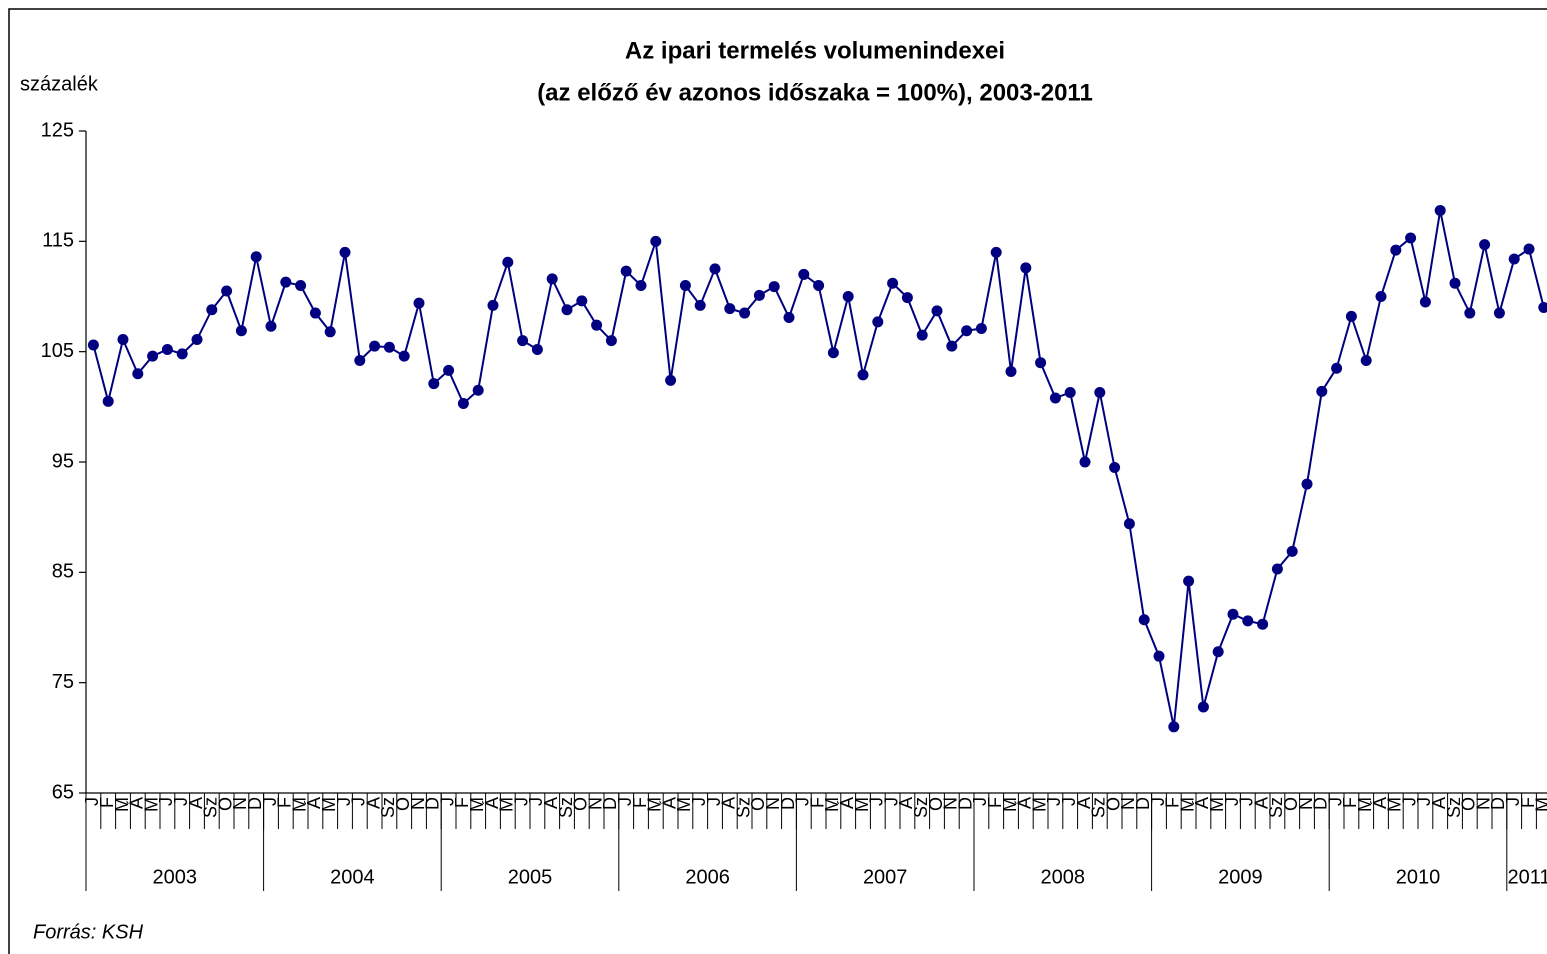 Image resolution: width=1547 pixels, height=954 pixels. Describe the element at coordinates (1240, 877) in the screenshot. I see `year-label: 2009` at that location.